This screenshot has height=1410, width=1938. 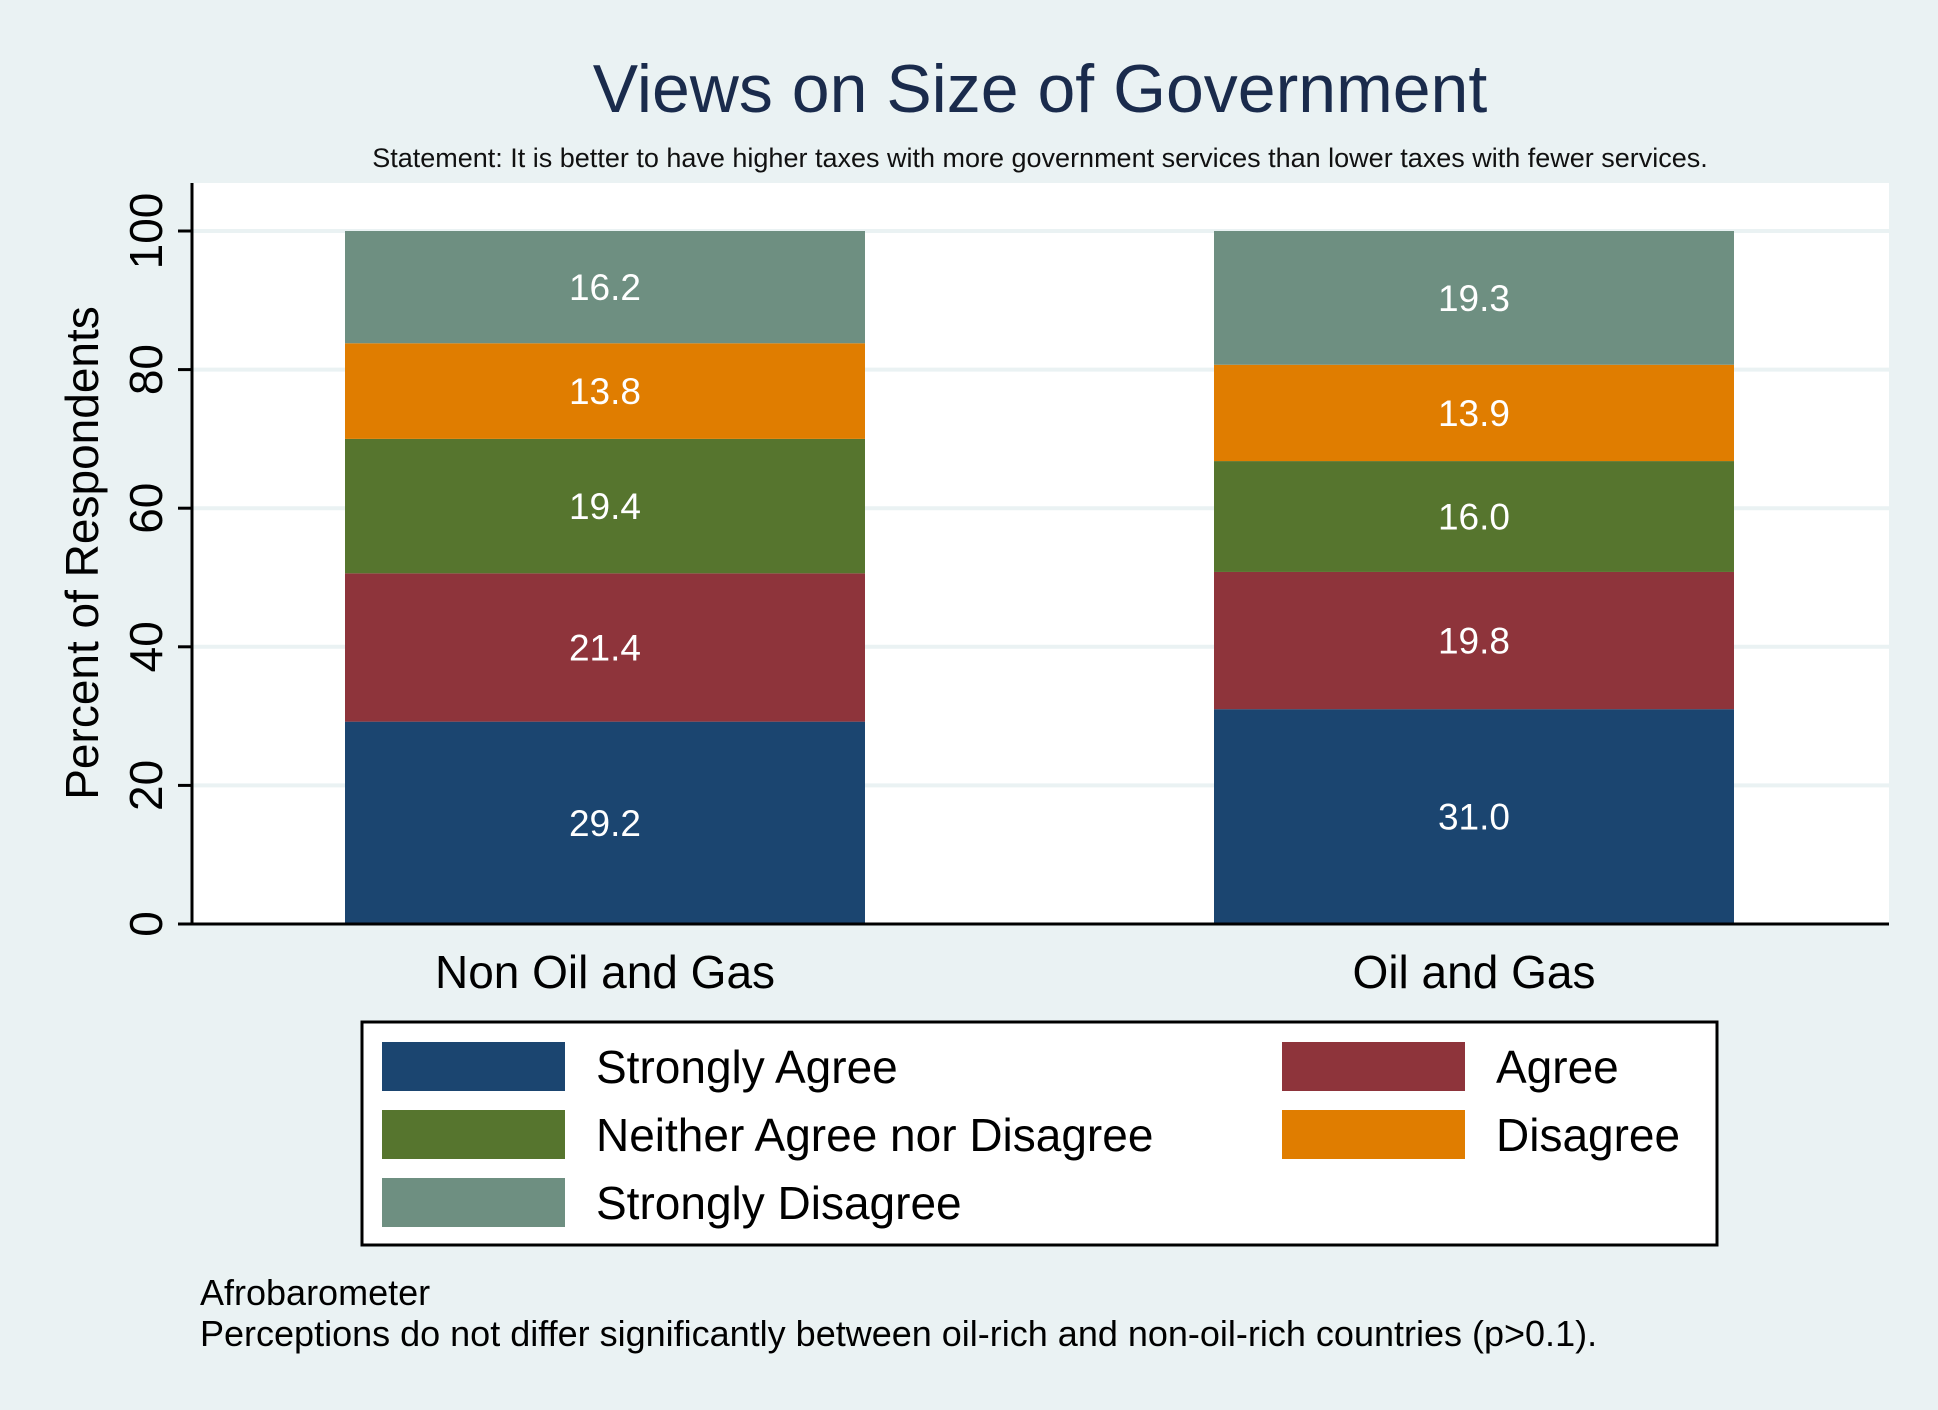 I want to click on data-label: 19.3, so click(x=1474, y=298).